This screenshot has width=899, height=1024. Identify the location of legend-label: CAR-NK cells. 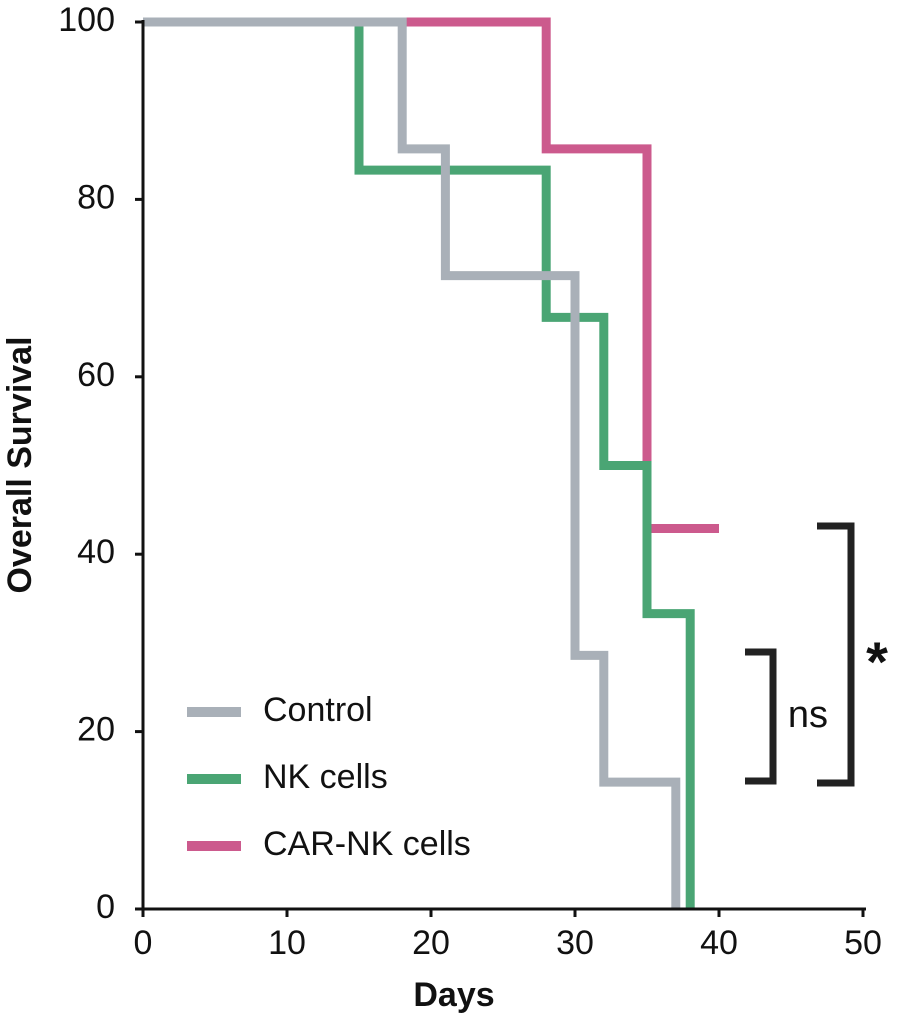
(367, 844).